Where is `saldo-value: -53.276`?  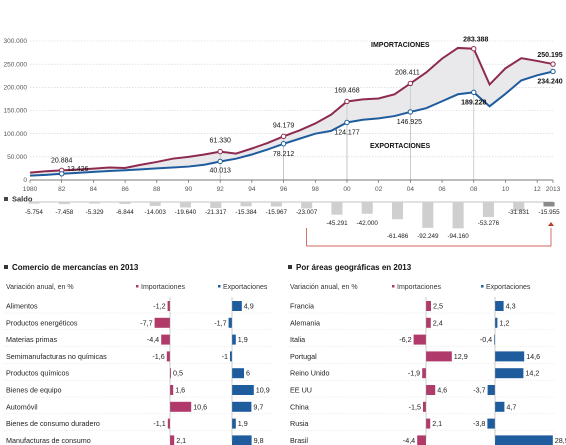 saldo-value: -53.276 is located at coordinates (489, 223).